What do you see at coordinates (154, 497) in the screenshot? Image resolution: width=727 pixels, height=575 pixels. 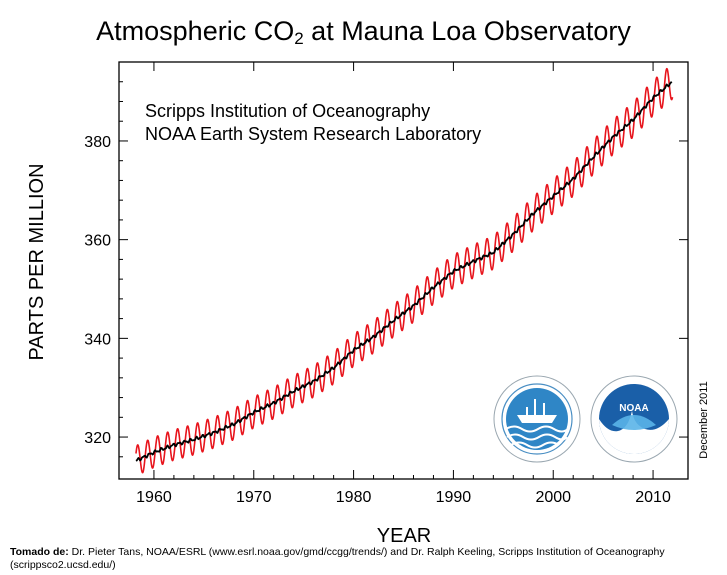 I see `x-tick-label: 1960` at bounding box center [154, 497].